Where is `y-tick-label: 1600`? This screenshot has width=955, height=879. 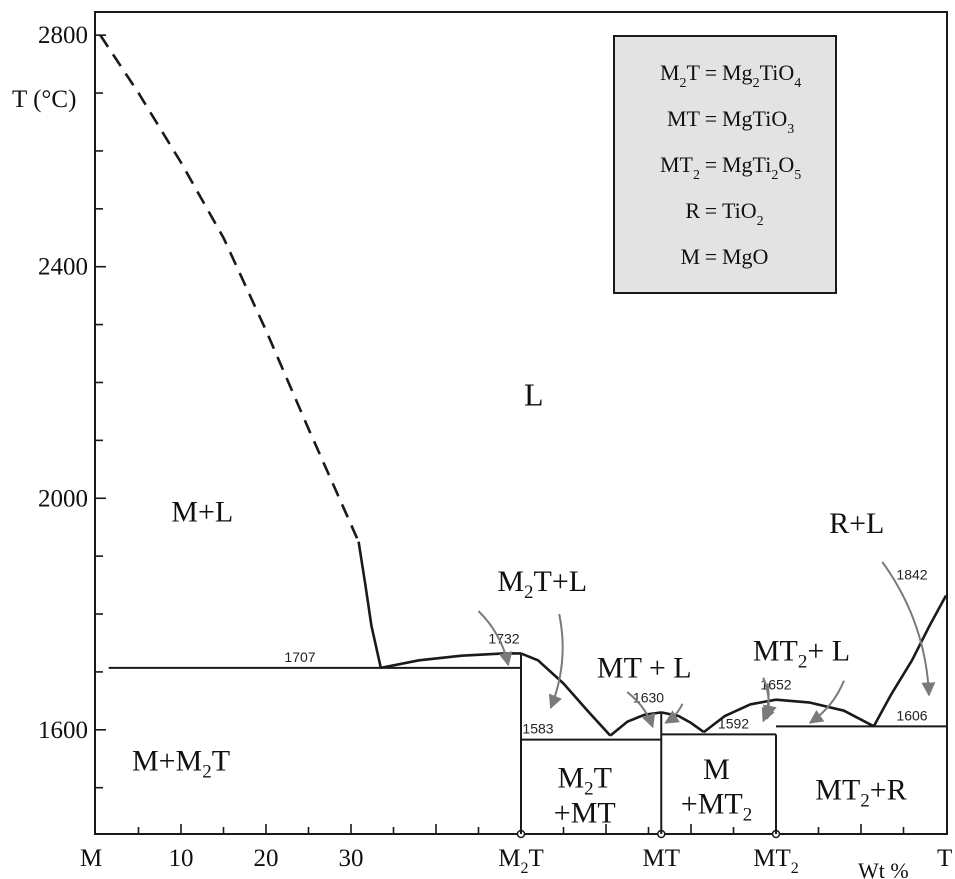
y-tick-label: 1600 is located at coordinates (63, 730).